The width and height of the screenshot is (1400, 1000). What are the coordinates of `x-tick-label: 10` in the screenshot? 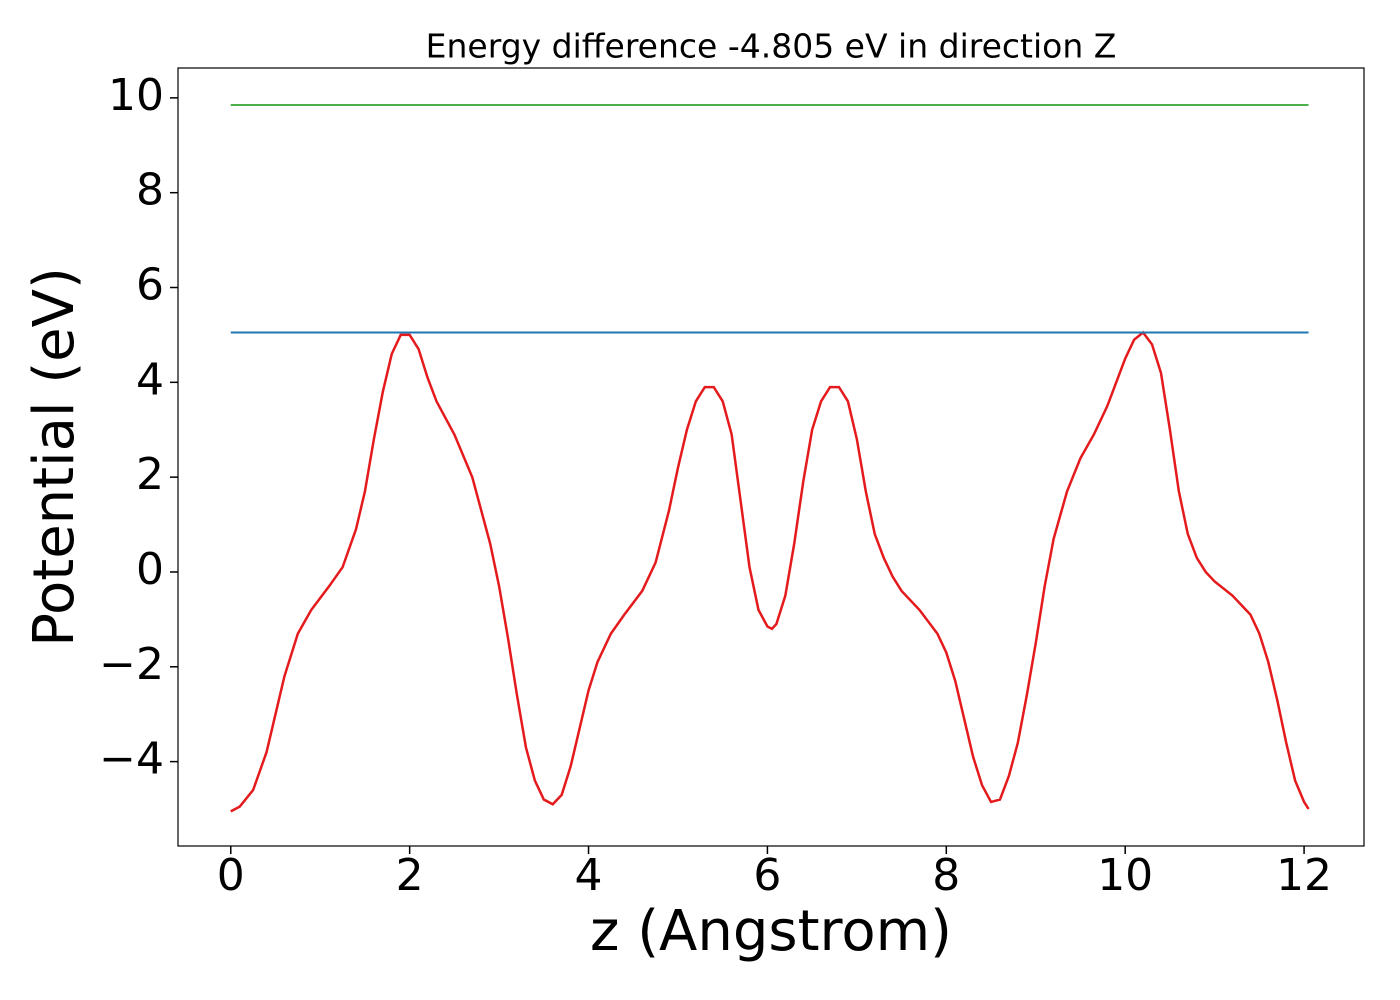 It's located at (1125, 875).